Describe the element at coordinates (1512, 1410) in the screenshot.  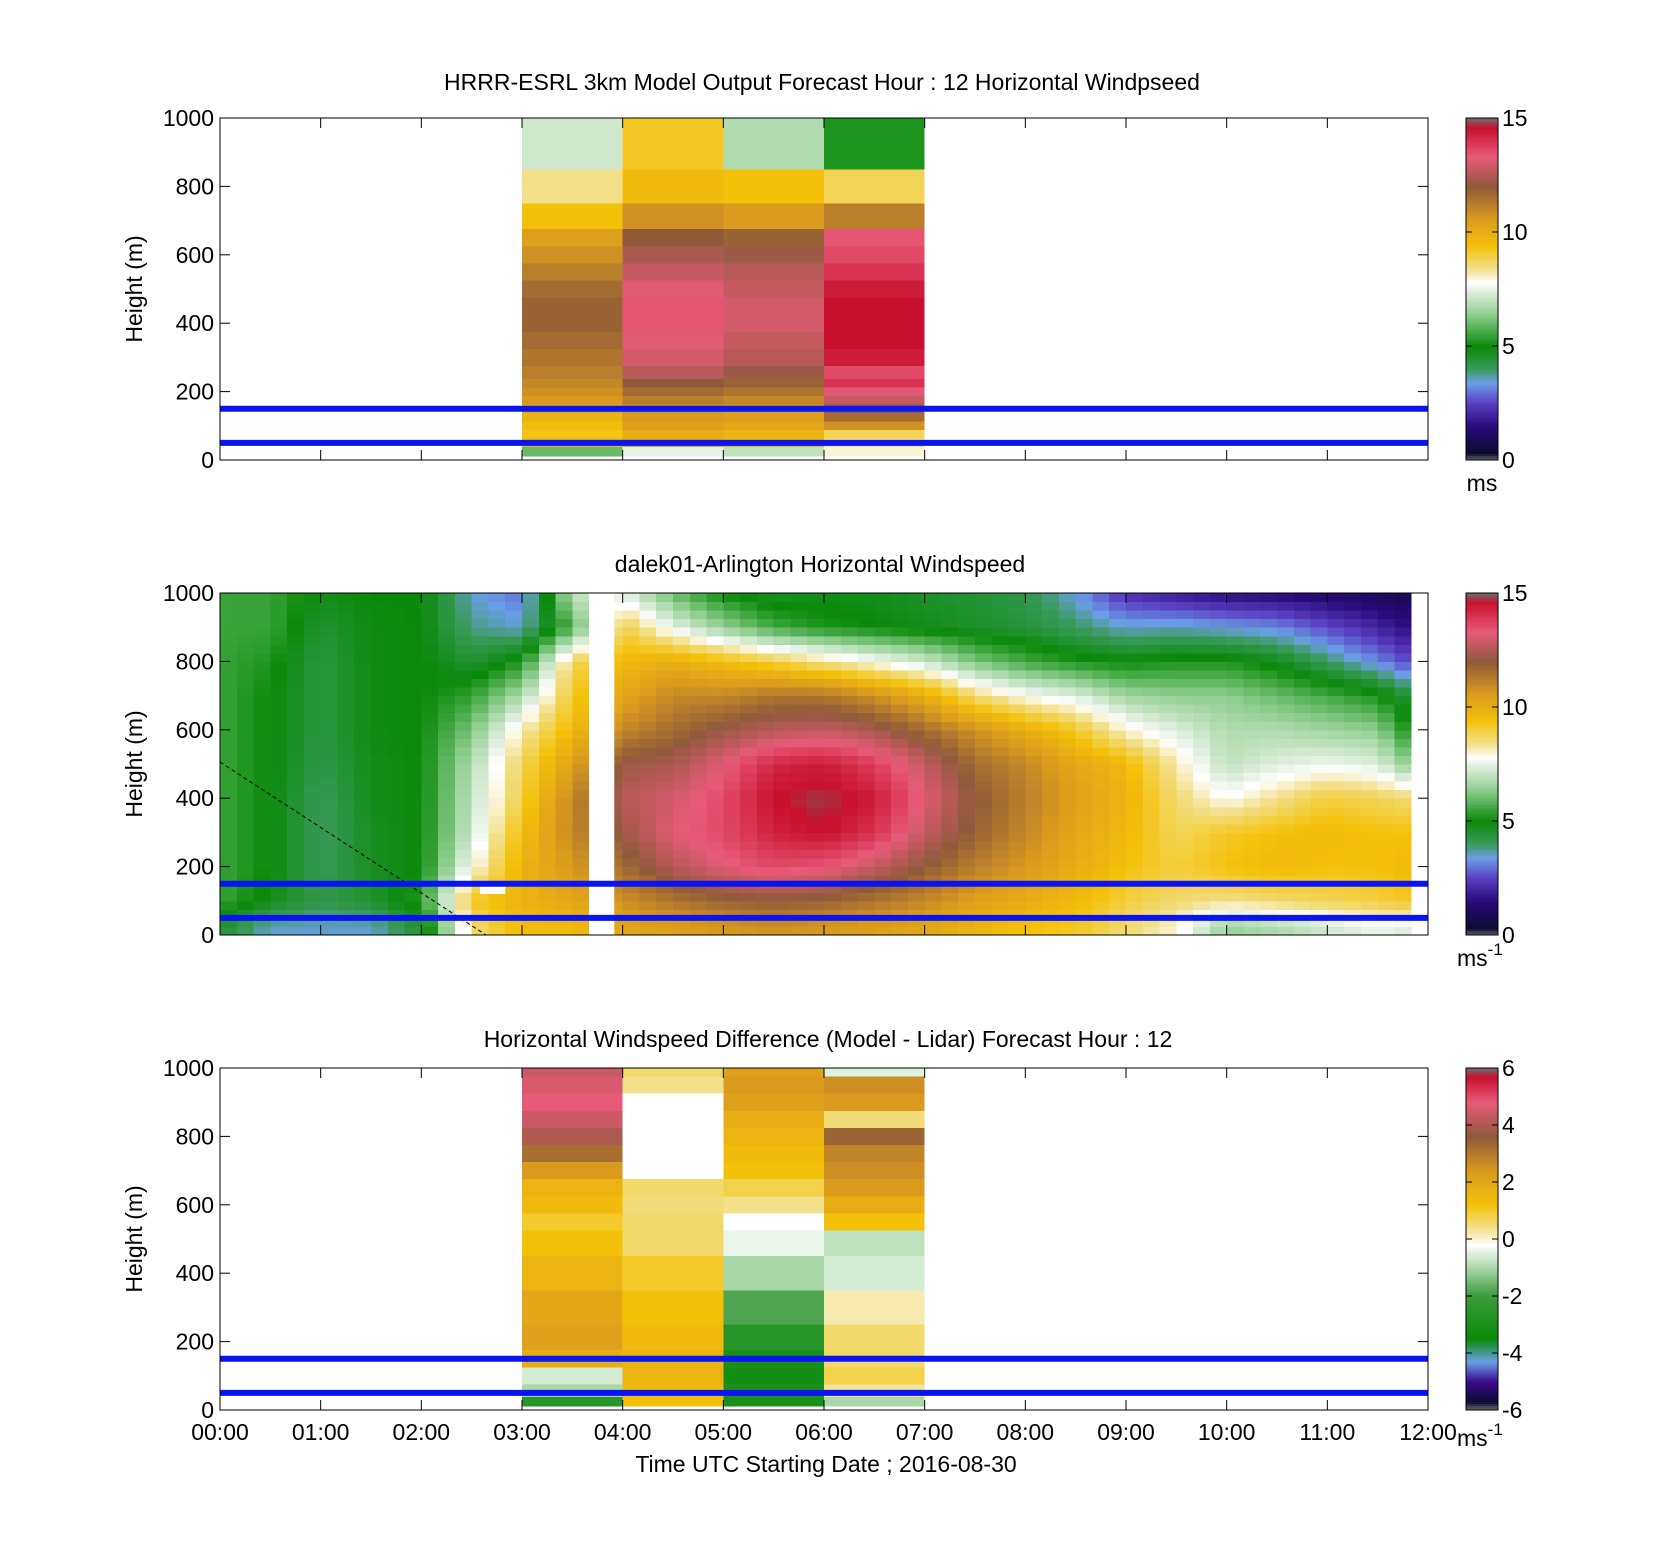
I see `colorbar-tick-label: -6` at that location.